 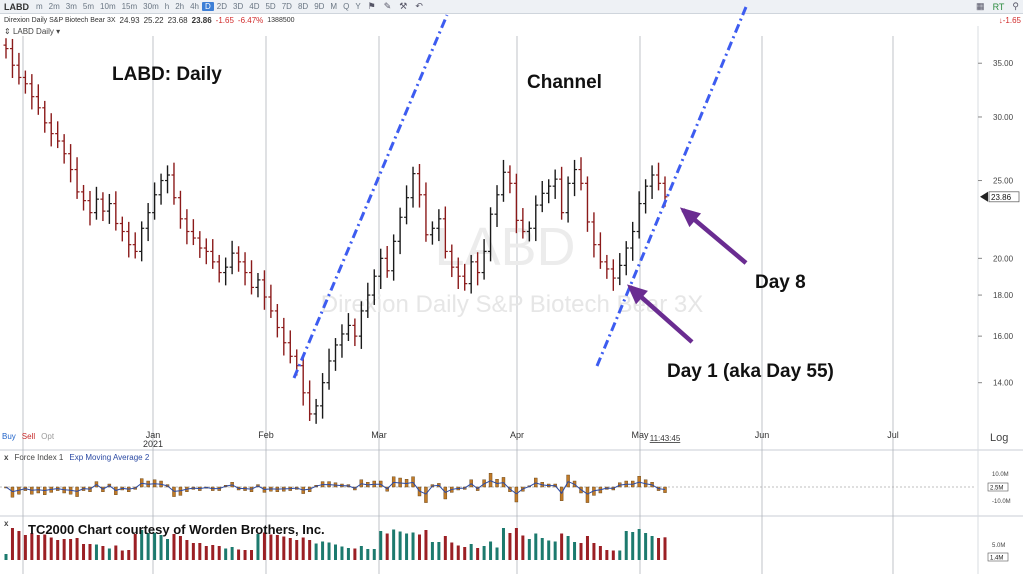 What do you see at coordinates (371, 6) in the screenshot?
I see `lock-icon: ⚑` at bounding box center [371, 6].